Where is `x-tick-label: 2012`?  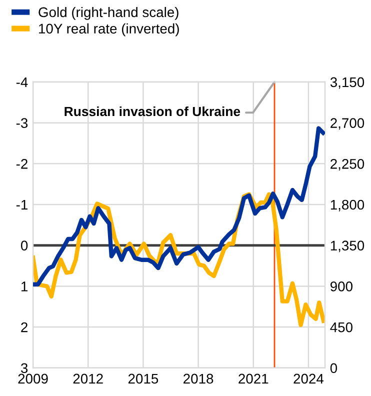 x-tick-label: 2012 is located at coordinates (88, 379).